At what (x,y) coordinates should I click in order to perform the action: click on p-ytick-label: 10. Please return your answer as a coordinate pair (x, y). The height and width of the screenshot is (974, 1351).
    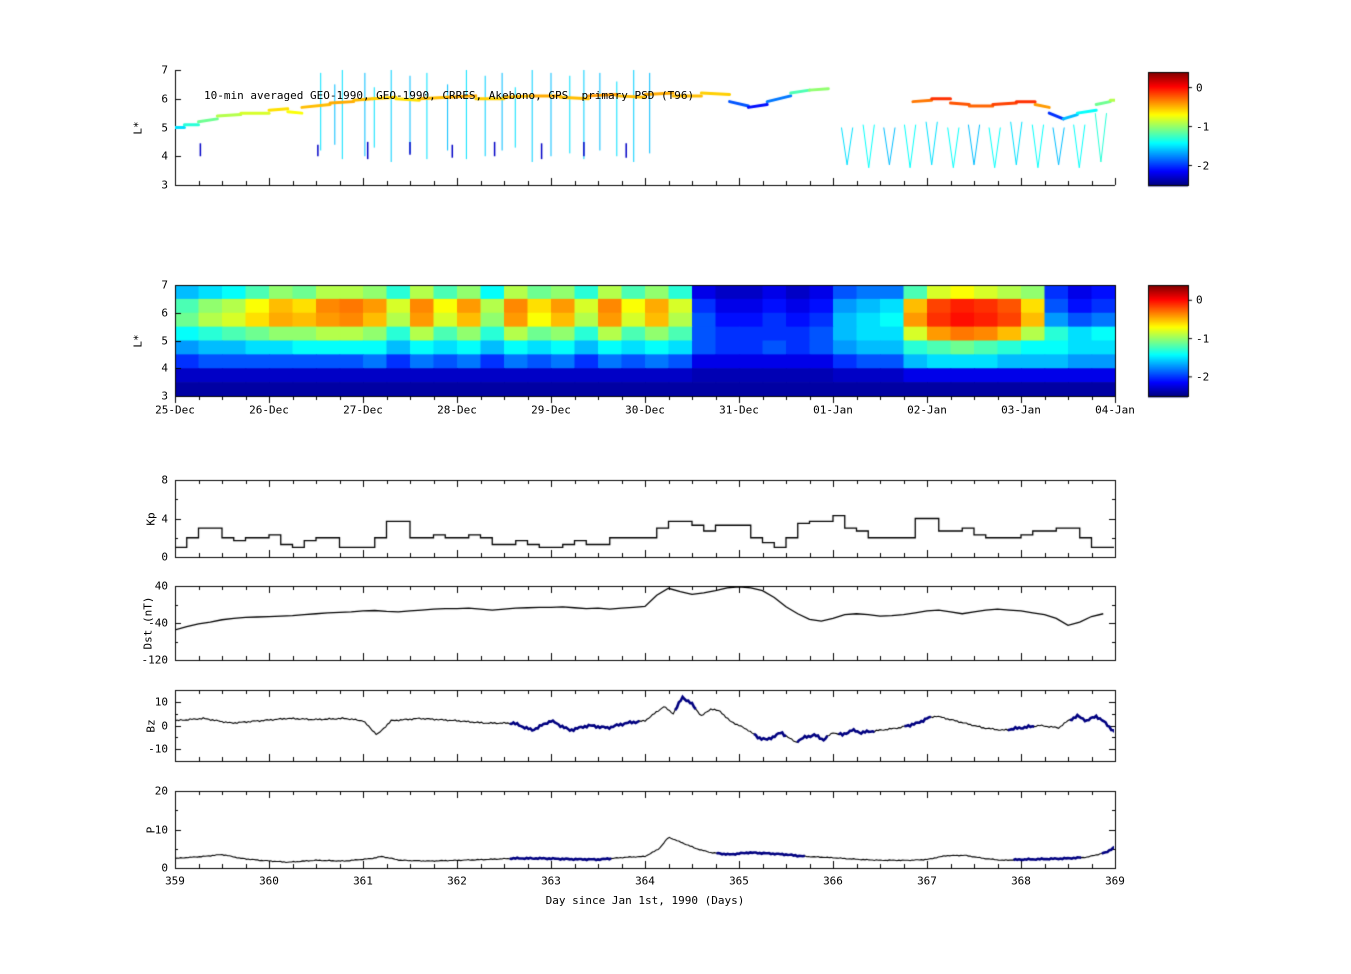
    Looking at the image, I should click on (161, 829).